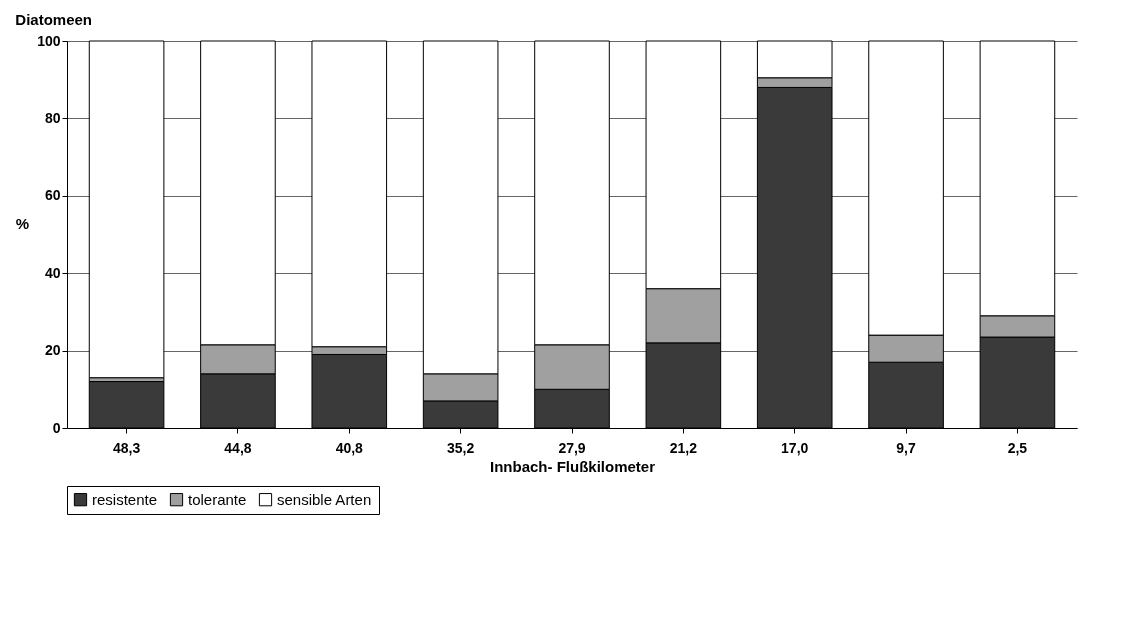  What do you see at coordinates (52, 117) in the screenshot?
I see `y-tick-label: 80` at bounding box center [52, 117].